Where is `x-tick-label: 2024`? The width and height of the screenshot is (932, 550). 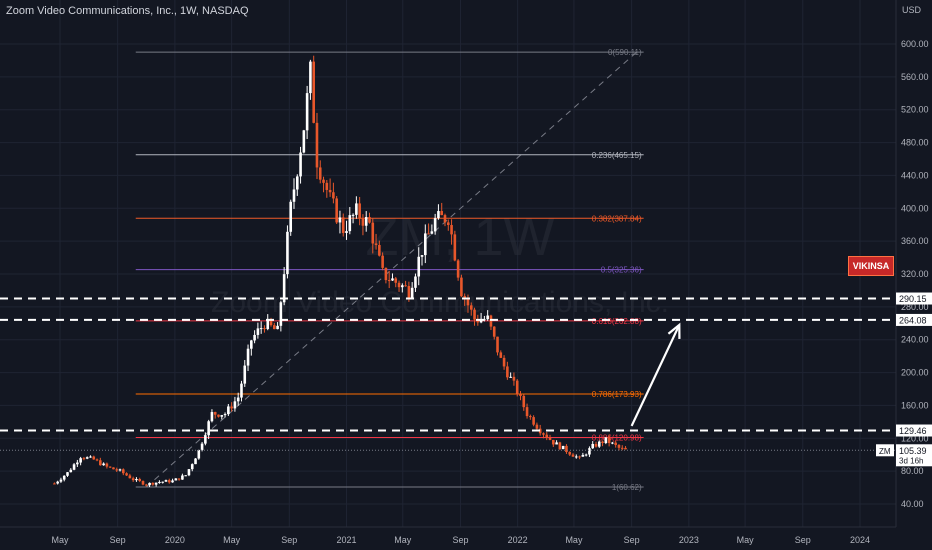
x-tick-label: 2024 is located at coordinates (860, 540).